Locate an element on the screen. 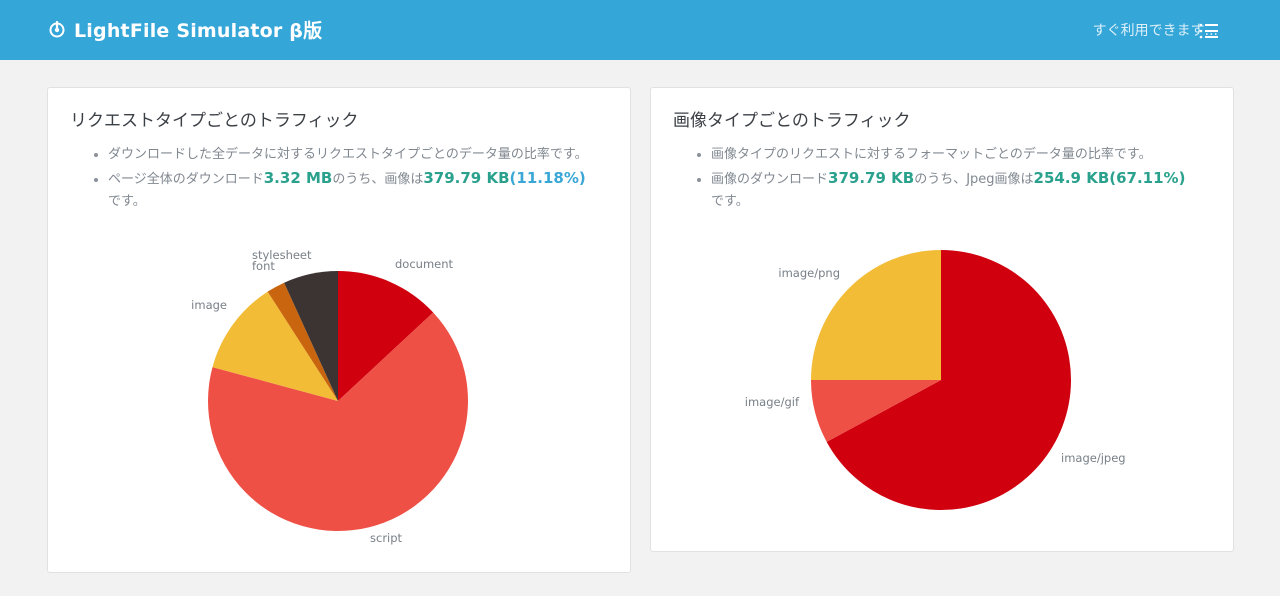  pie-slice-image is located at coordinates (275, 346).